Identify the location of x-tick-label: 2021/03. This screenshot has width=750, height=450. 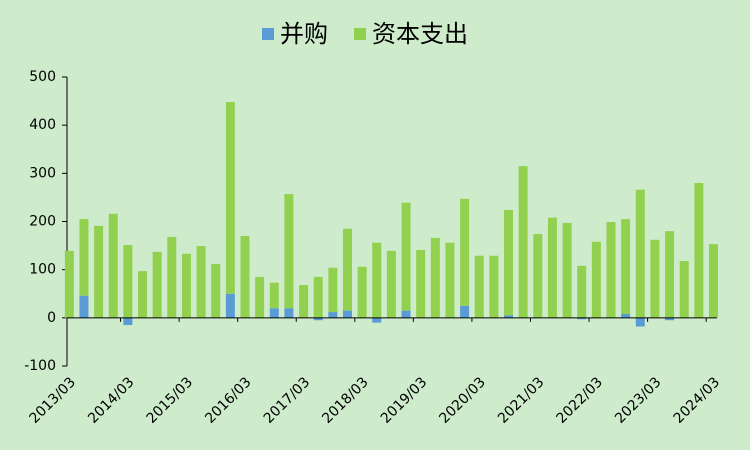
(521, 400).